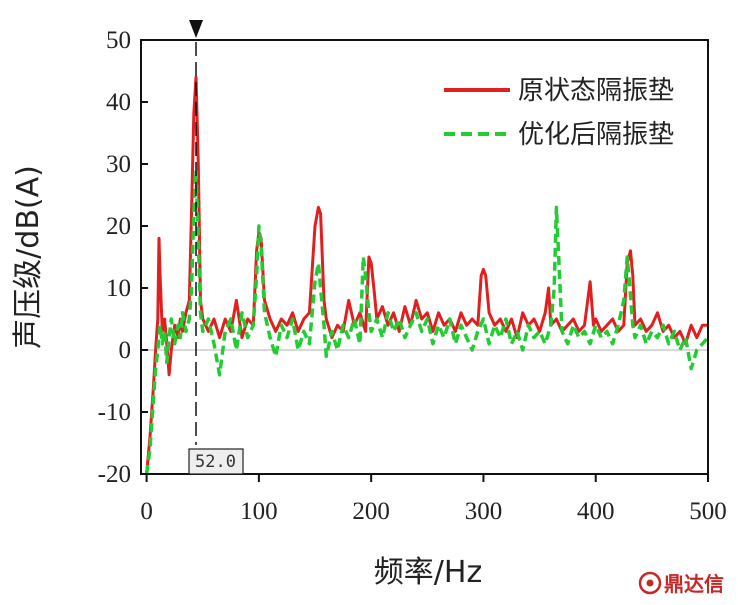 Image resolution: width=738 pixels, height=605 pixels. I want to click on x-tick-label: 0, so click(146, 511).